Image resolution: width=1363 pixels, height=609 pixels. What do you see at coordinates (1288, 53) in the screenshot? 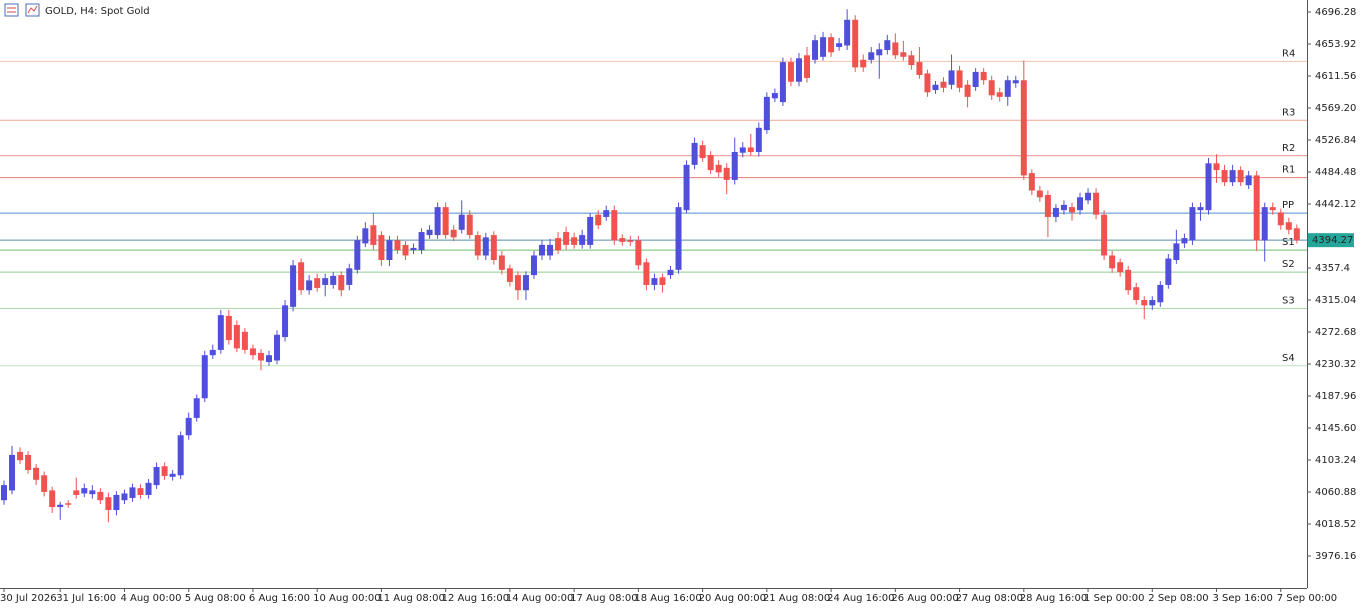
I see `pivot-label: R4` at bounding box center [1288, 53].